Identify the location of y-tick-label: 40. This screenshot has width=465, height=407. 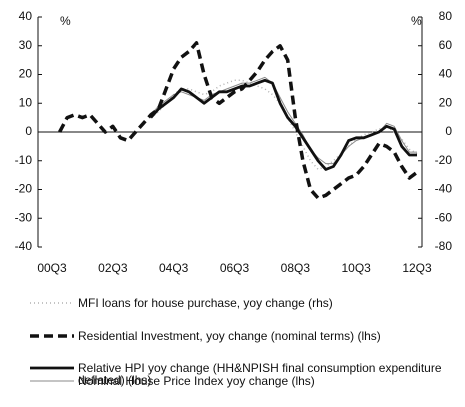
(26, 16).